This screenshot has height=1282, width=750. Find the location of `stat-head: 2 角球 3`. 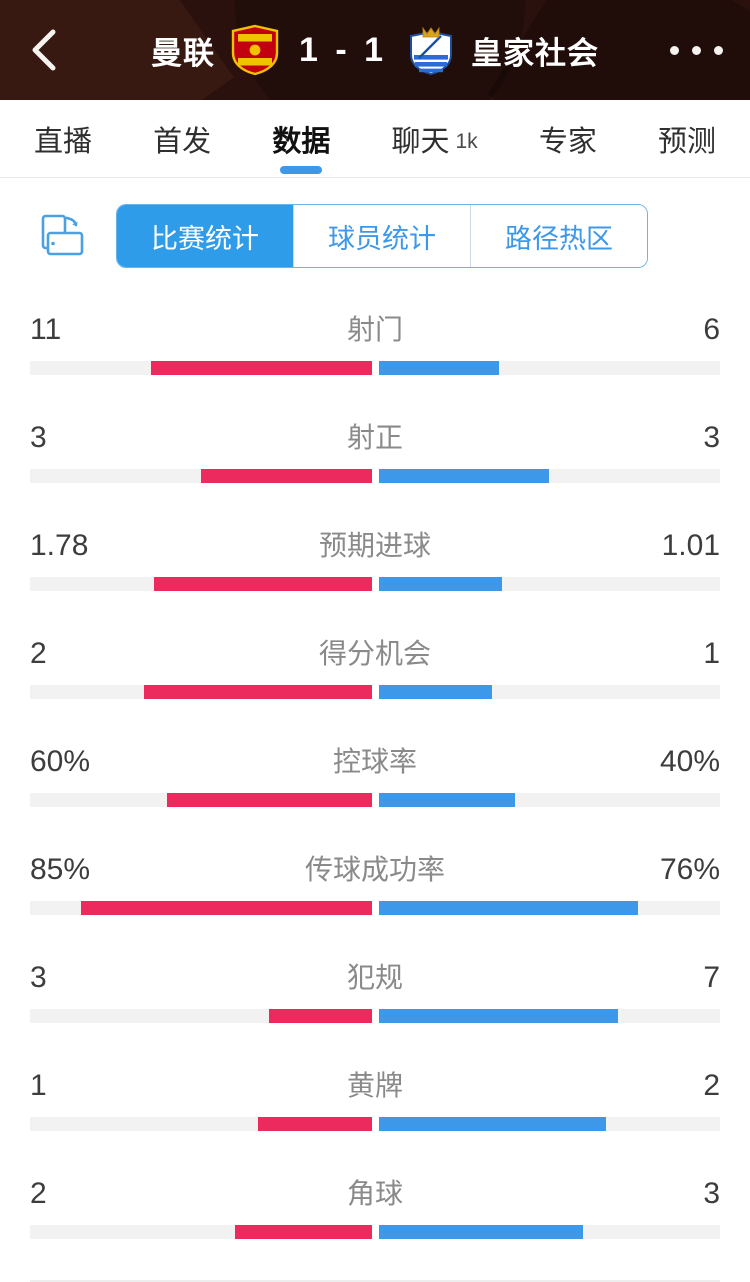

stat-head: 2 角球 3 is located at coordinates (375, 1192).